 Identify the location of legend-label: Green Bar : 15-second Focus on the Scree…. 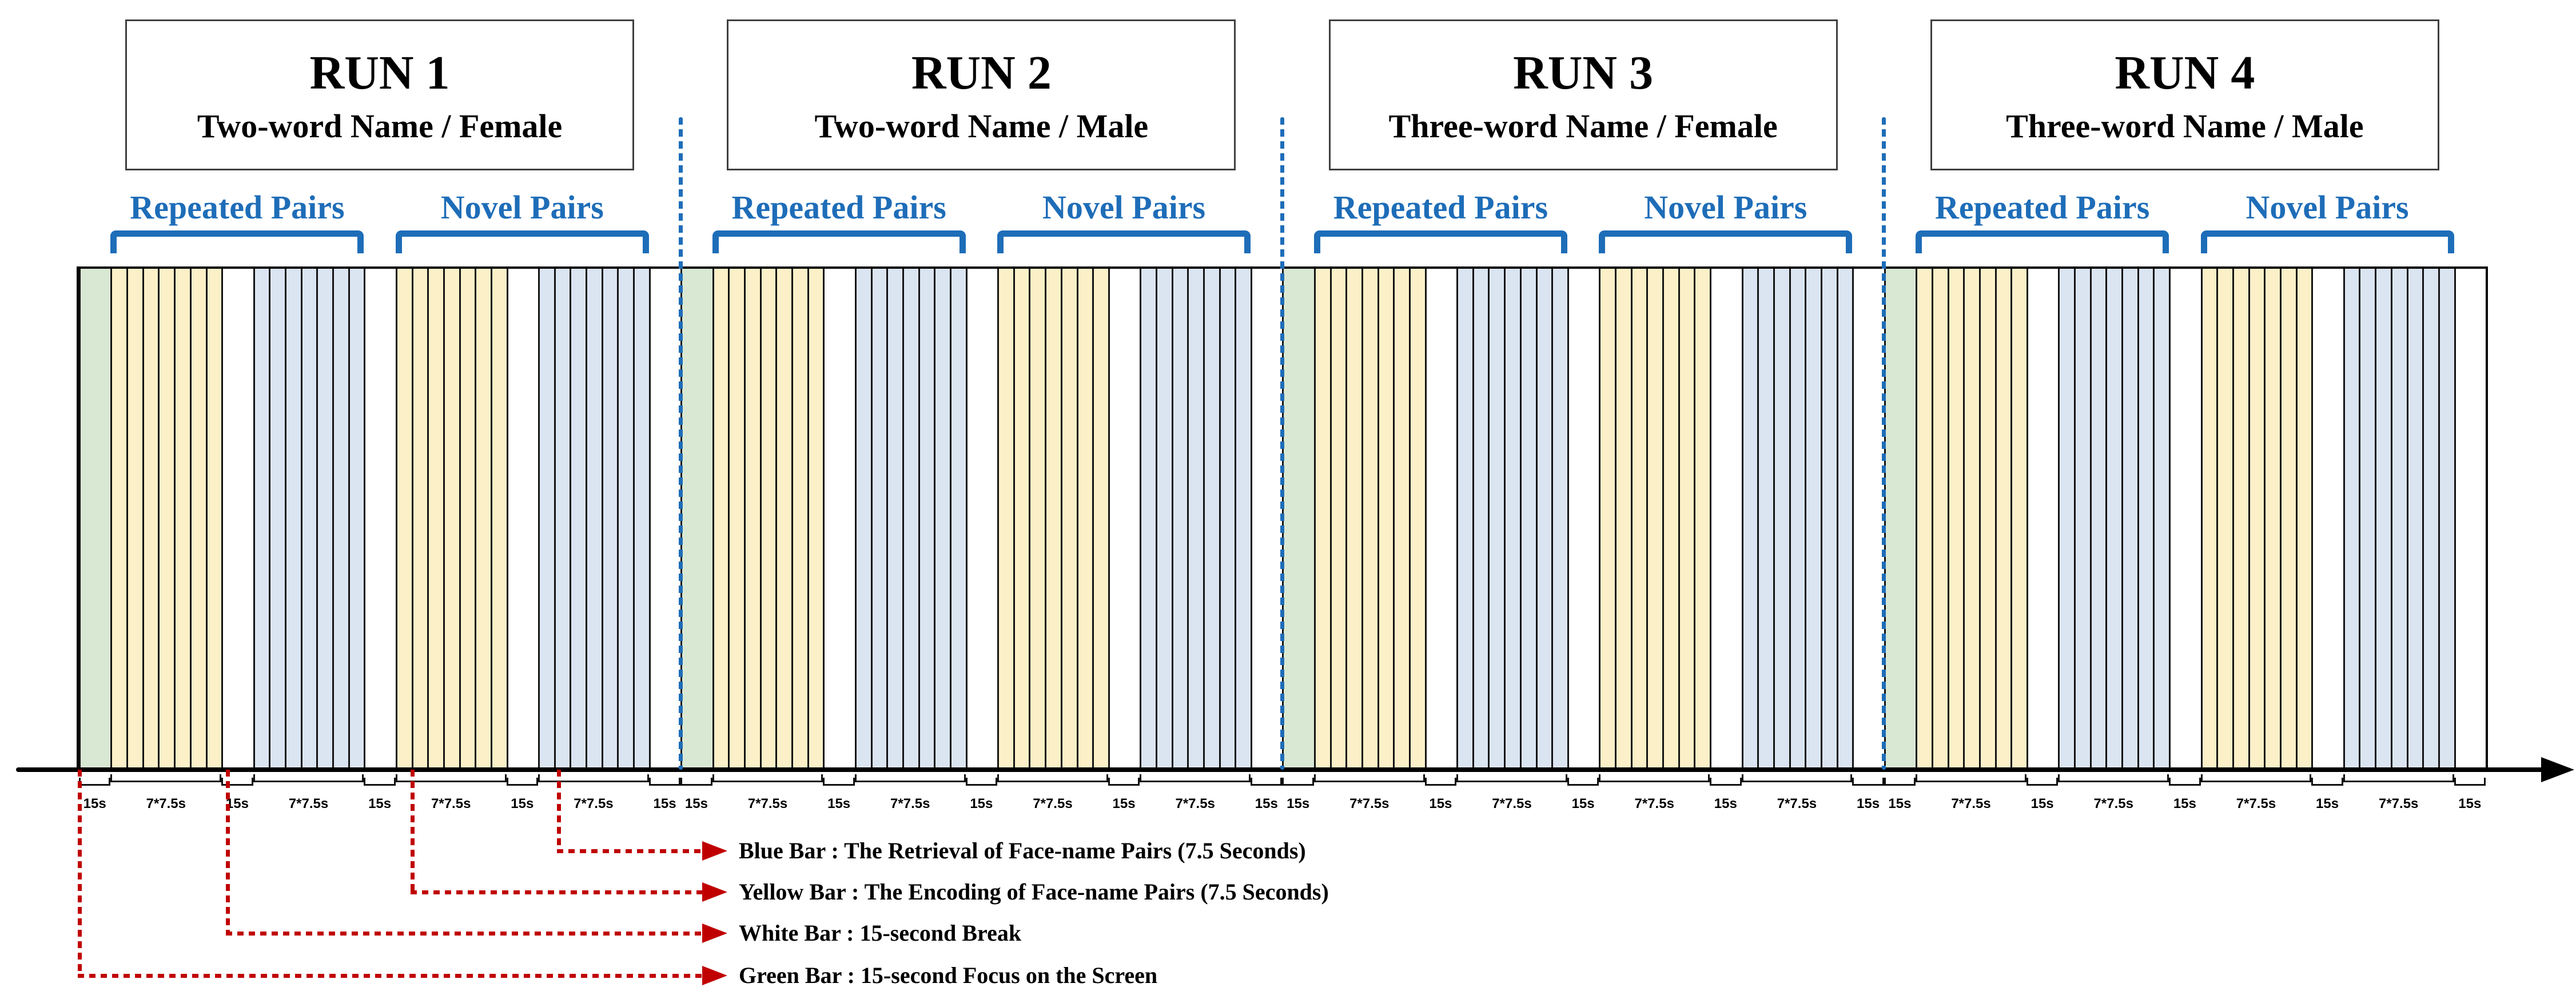
(948, 975).